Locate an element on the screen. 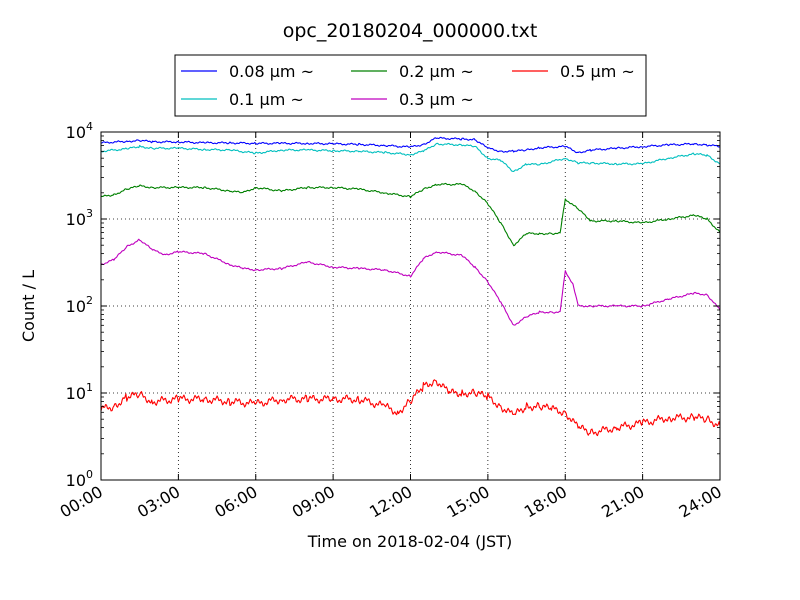 This screenshot has width=800, height=600. x-tick-label: 12:00 is located at coordinates (390, 502).